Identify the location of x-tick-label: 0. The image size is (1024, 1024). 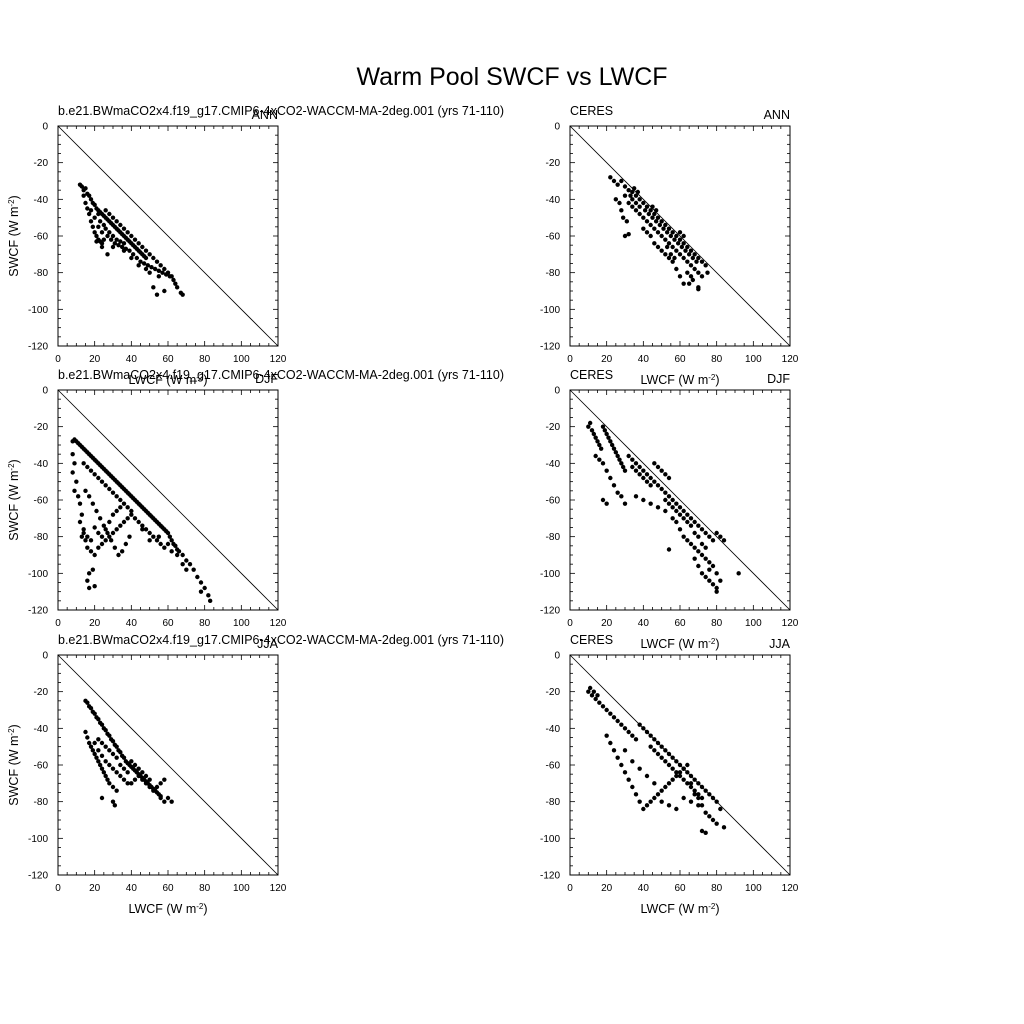
(58, 888).